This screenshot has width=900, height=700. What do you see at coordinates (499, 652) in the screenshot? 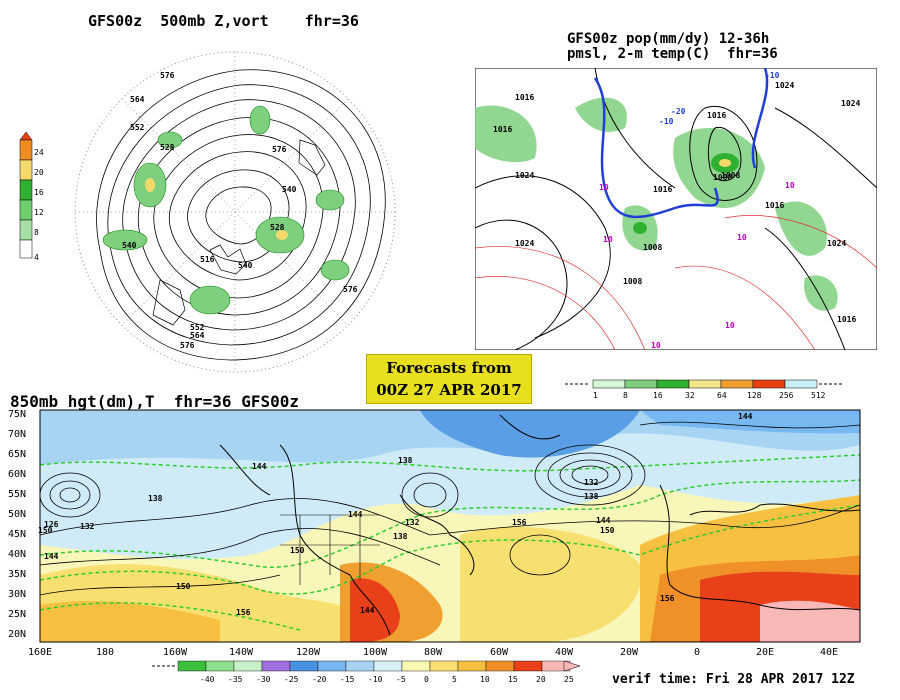
I see `lon-label: 60W` at bounding box center [499, 652].